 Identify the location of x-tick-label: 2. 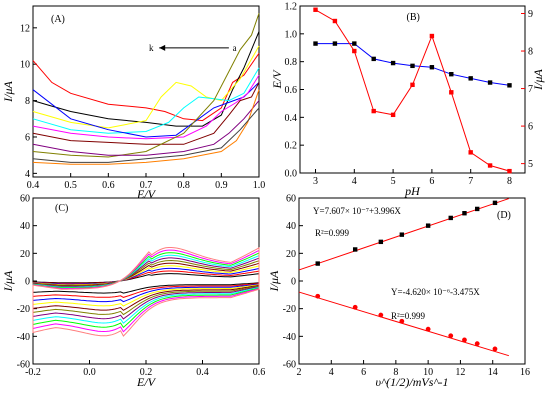
(299, 372).